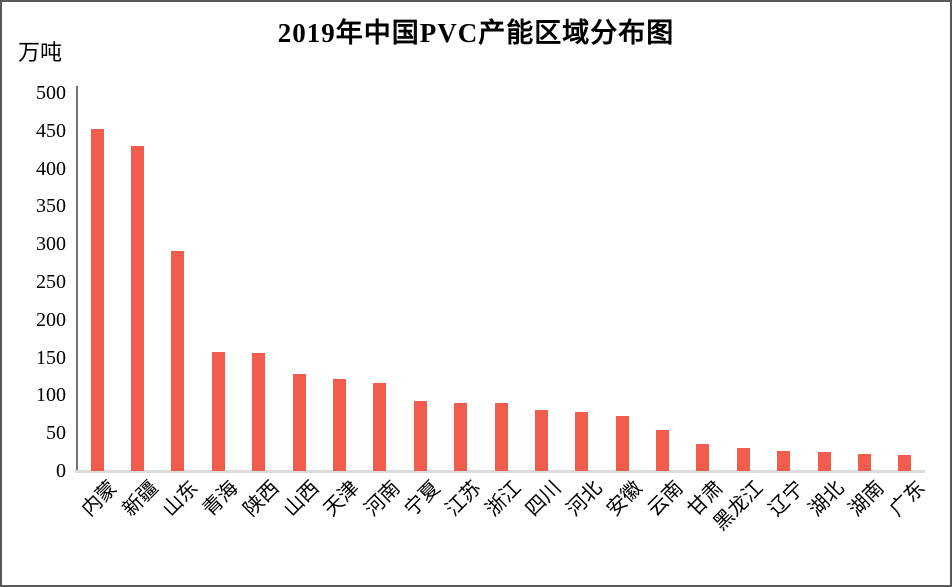 This screenshot has height=587, width=952. Describe the element at coordinates (743, 459) in the screenshot. I see `bar-黑龙江` at that location.